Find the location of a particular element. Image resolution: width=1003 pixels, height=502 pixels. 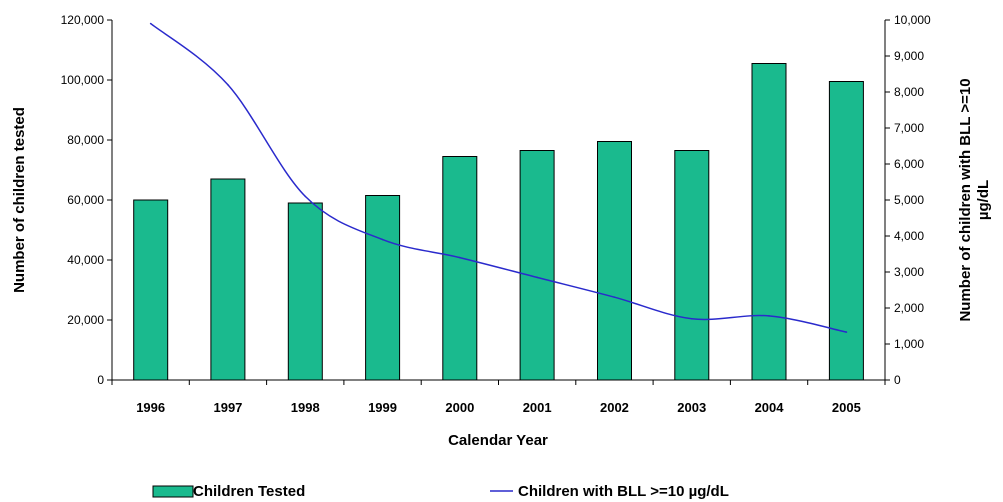

x-tick-label-2002: 2002 is located at coordinates (614, 407).